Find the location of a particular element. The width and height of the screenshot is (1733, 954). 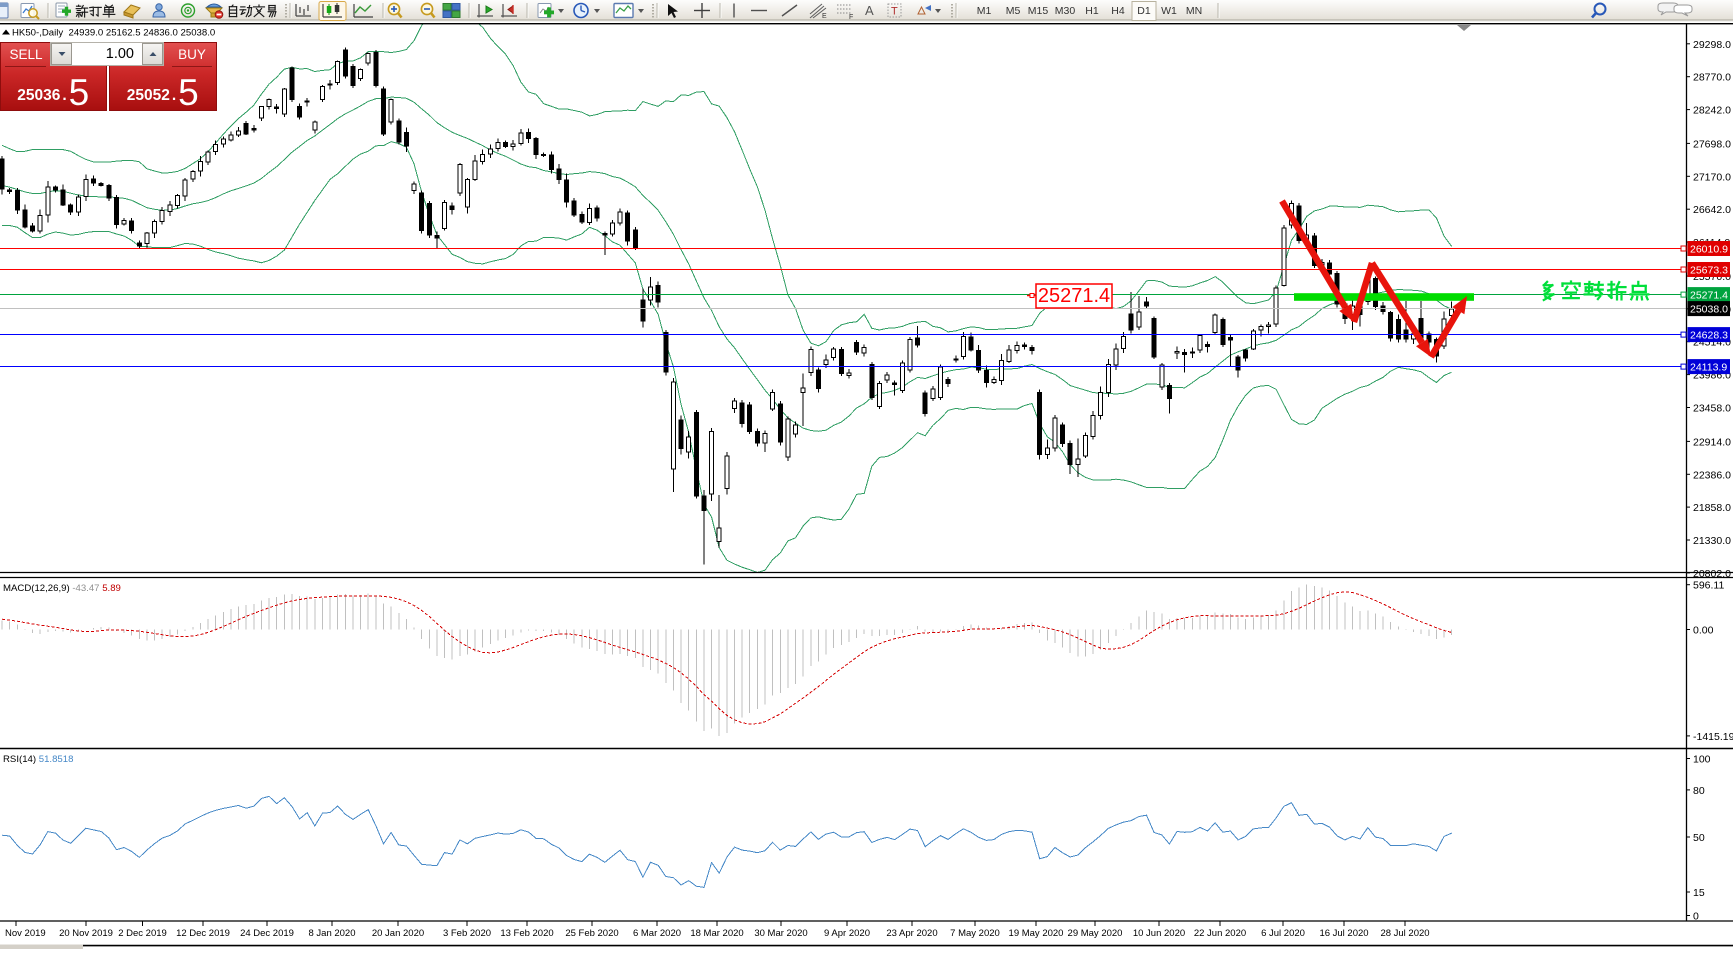

svg-text: H1 is located at coordinates (1092, 11).